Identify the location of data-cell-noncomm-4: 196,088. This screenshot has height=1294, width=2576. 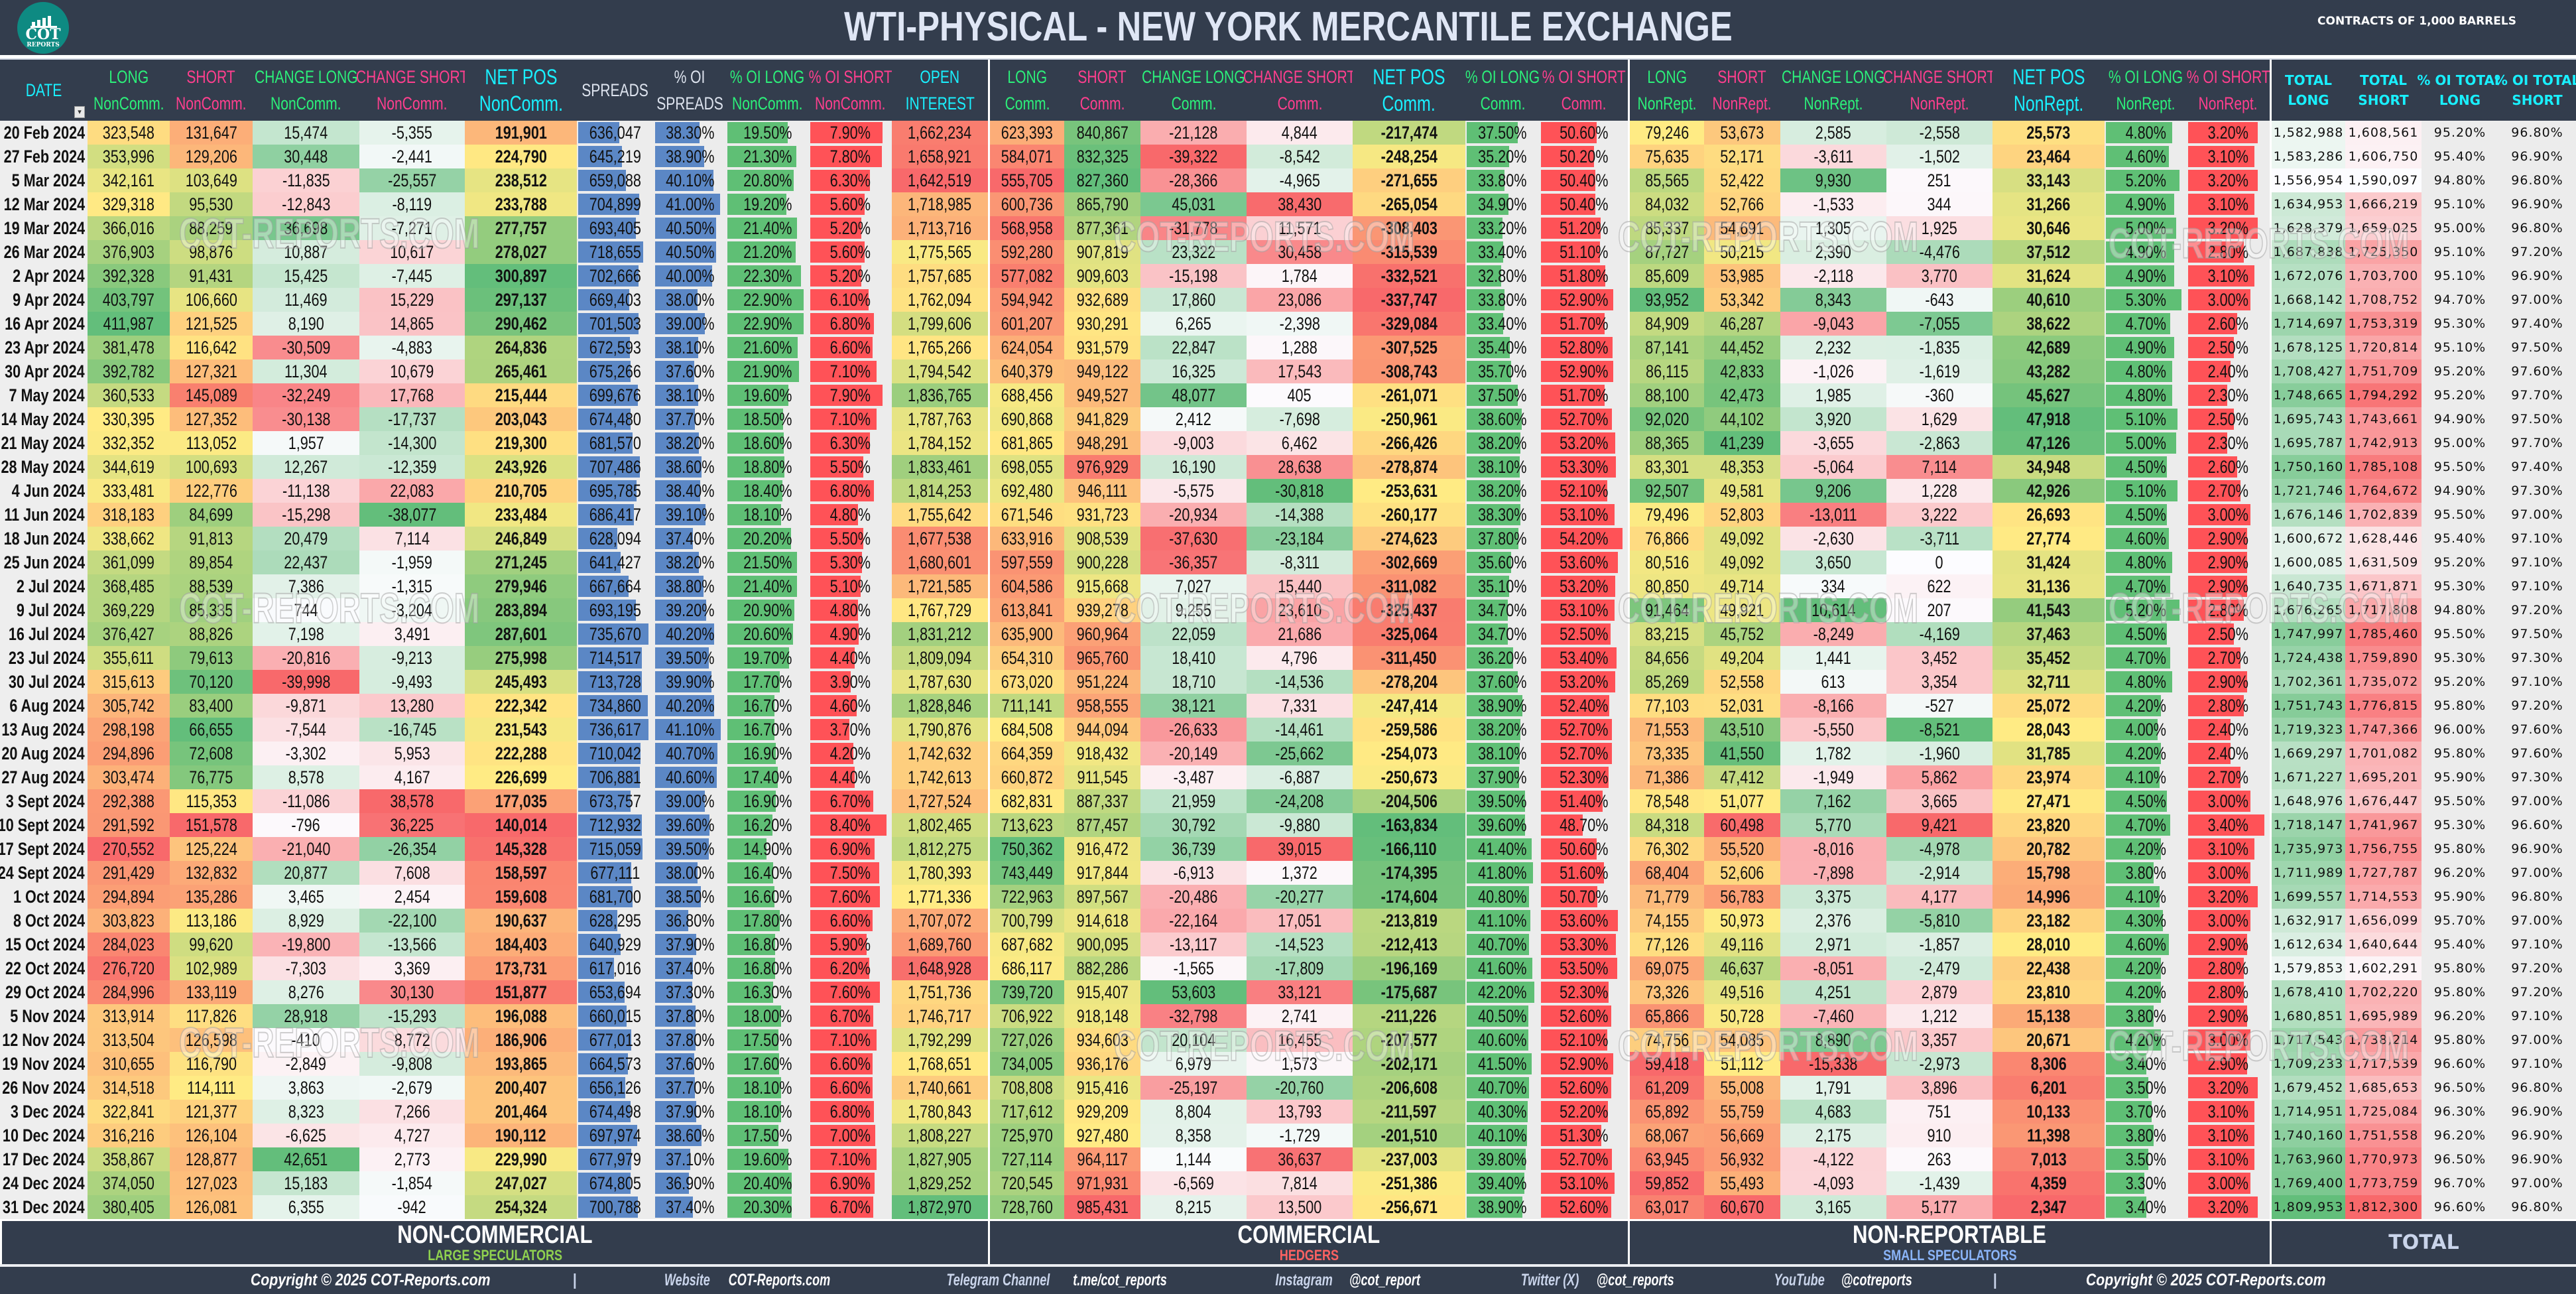
(521, 1016).